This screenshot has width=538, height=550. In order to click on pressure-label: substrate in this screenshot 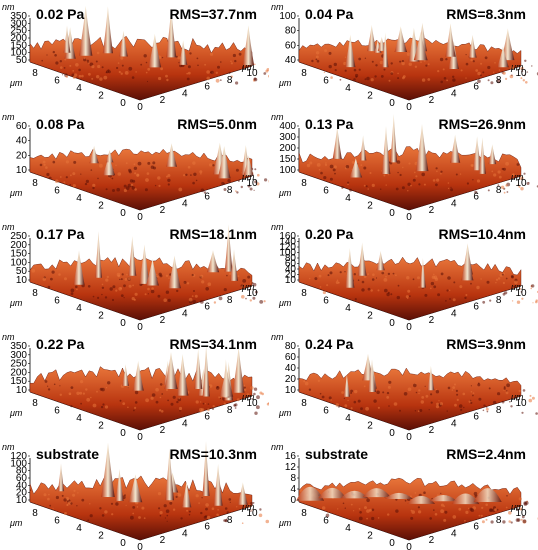, I will do `click(68, 454)`.